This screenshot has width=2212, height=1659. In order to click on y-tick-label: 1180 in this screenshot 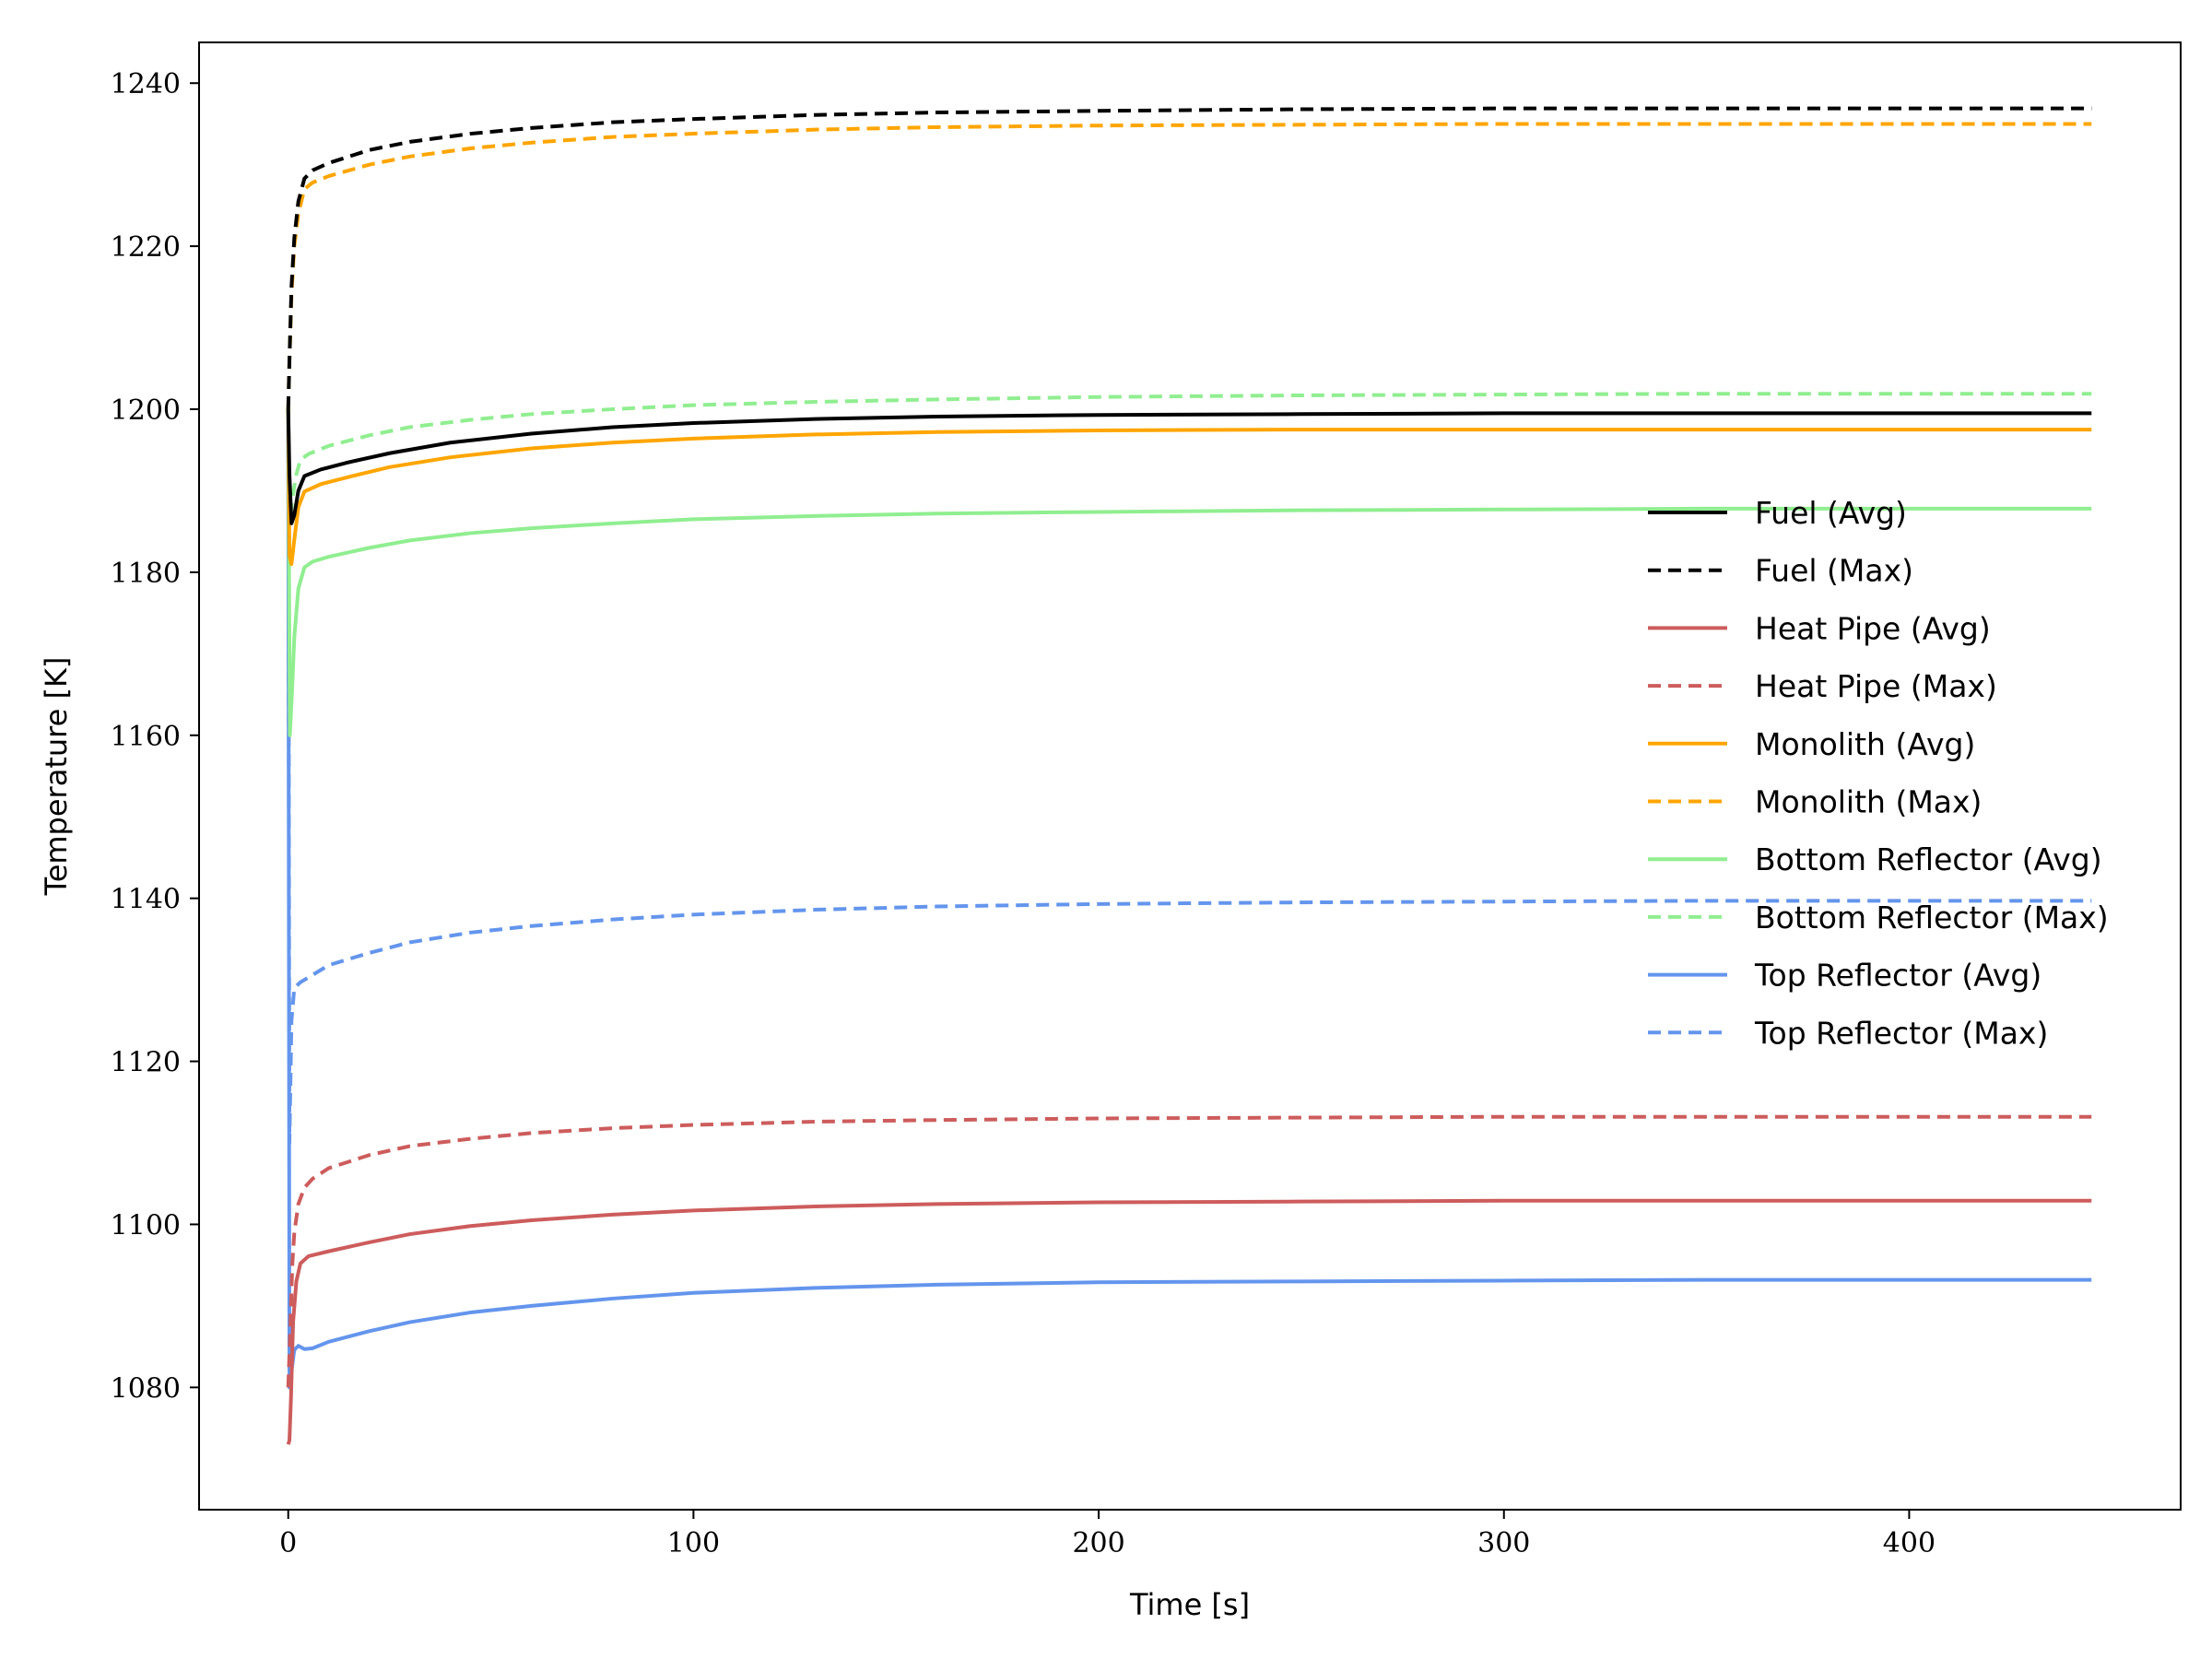, I will do `click(146, 574)`.